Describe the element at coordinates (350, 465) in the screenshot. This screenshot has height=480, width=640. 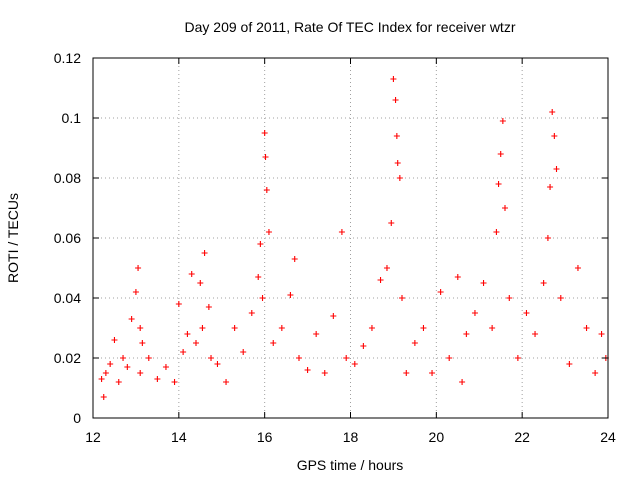
I see `x-axis-label: GPS time / hours` at that location.